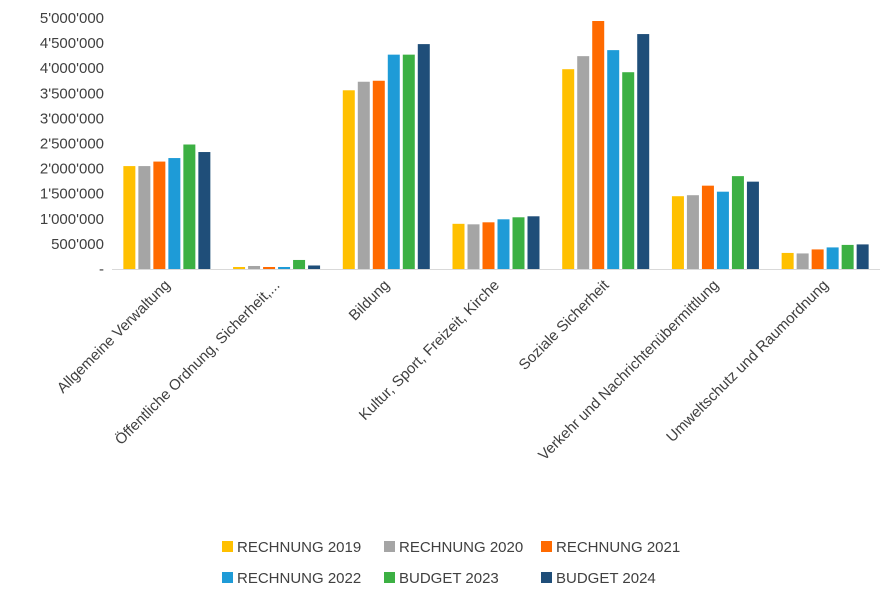  What do you see at coordinates (299, 578) in the screenshot?
I see `legend-label: RECHNUNG 2022` at bounding box center [299, 578].